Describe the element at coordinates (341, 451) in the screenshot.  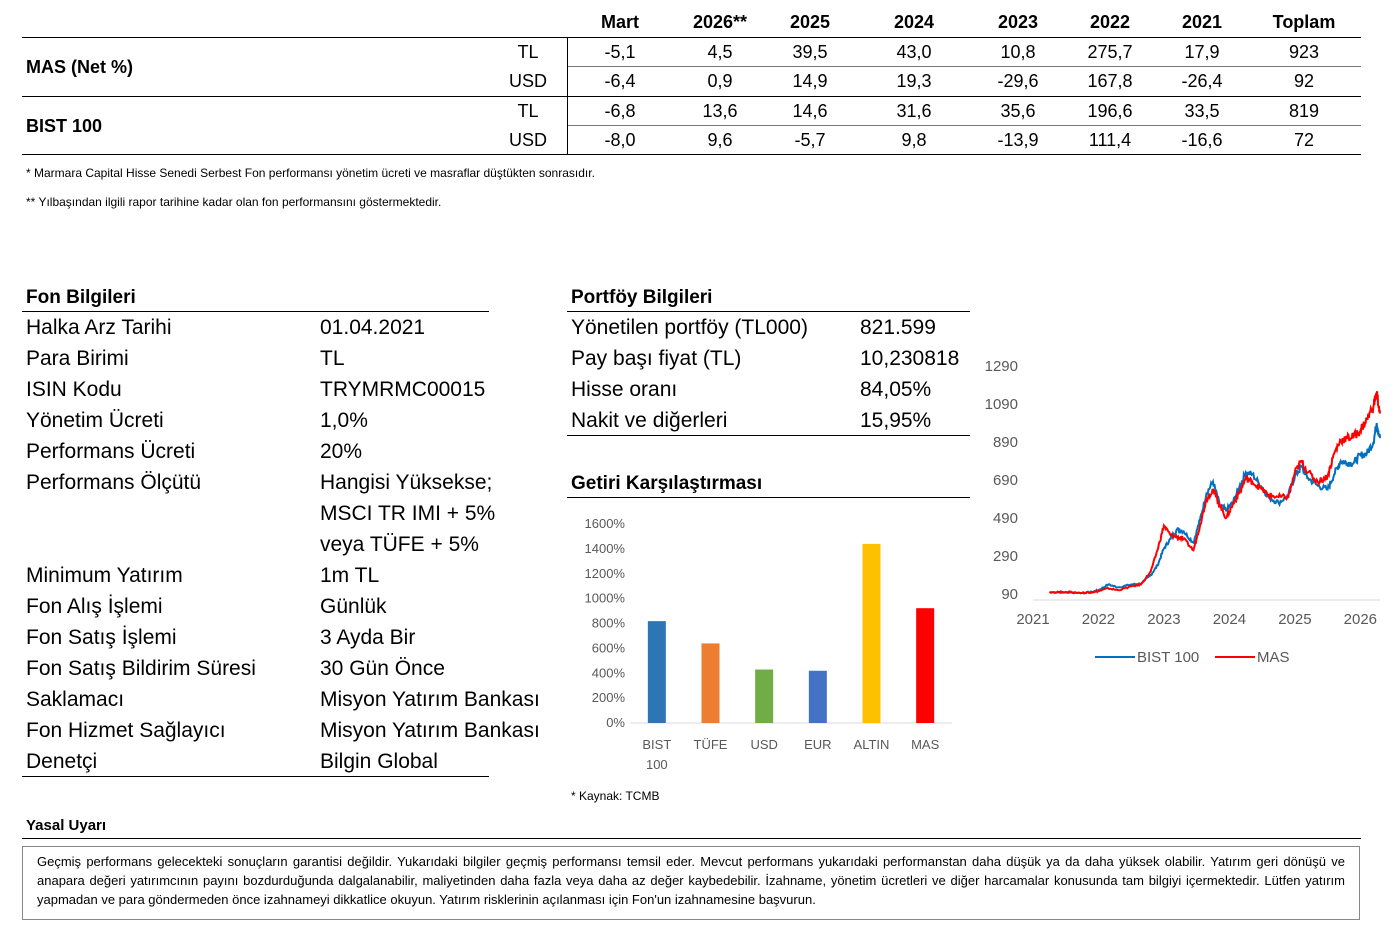
I see `fund-info-value: 20%` at that location.